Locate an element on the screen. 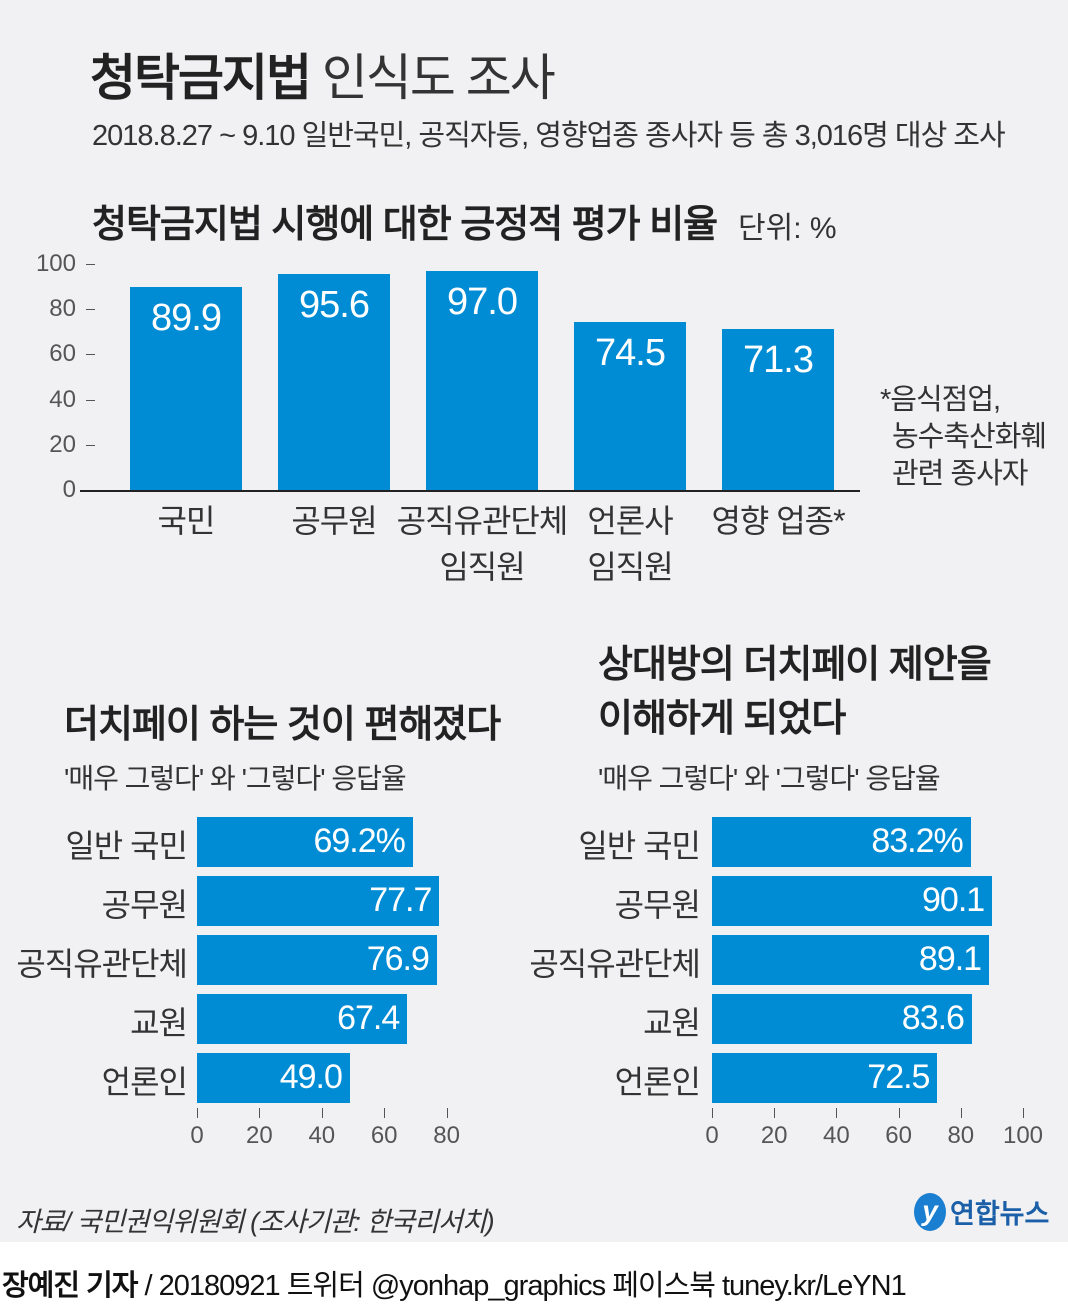  y-tick-label: 80 is located at coordinates (62, 309).